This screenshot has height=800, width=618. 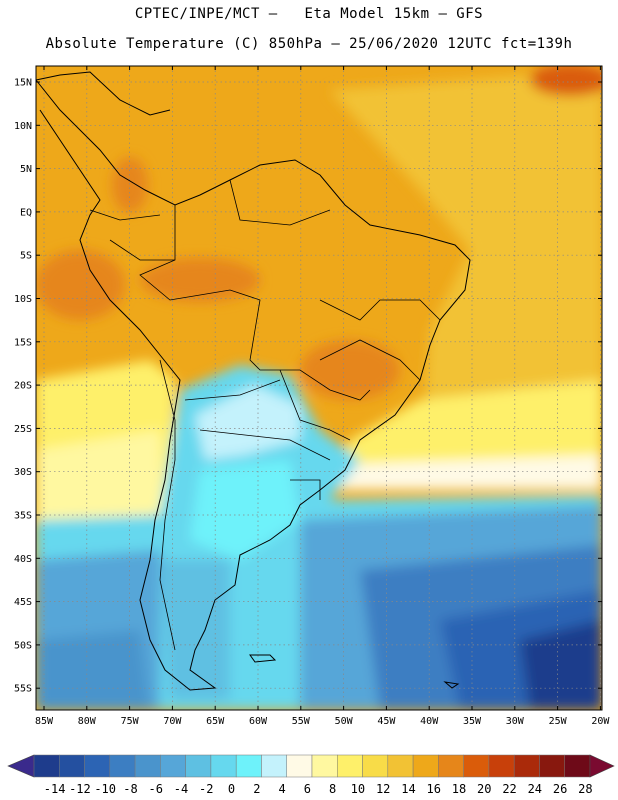 What do you see at coordinates (256, 789) in the screenshot?
I see `colorbar-label: 2` at bounding box center [256, 789].